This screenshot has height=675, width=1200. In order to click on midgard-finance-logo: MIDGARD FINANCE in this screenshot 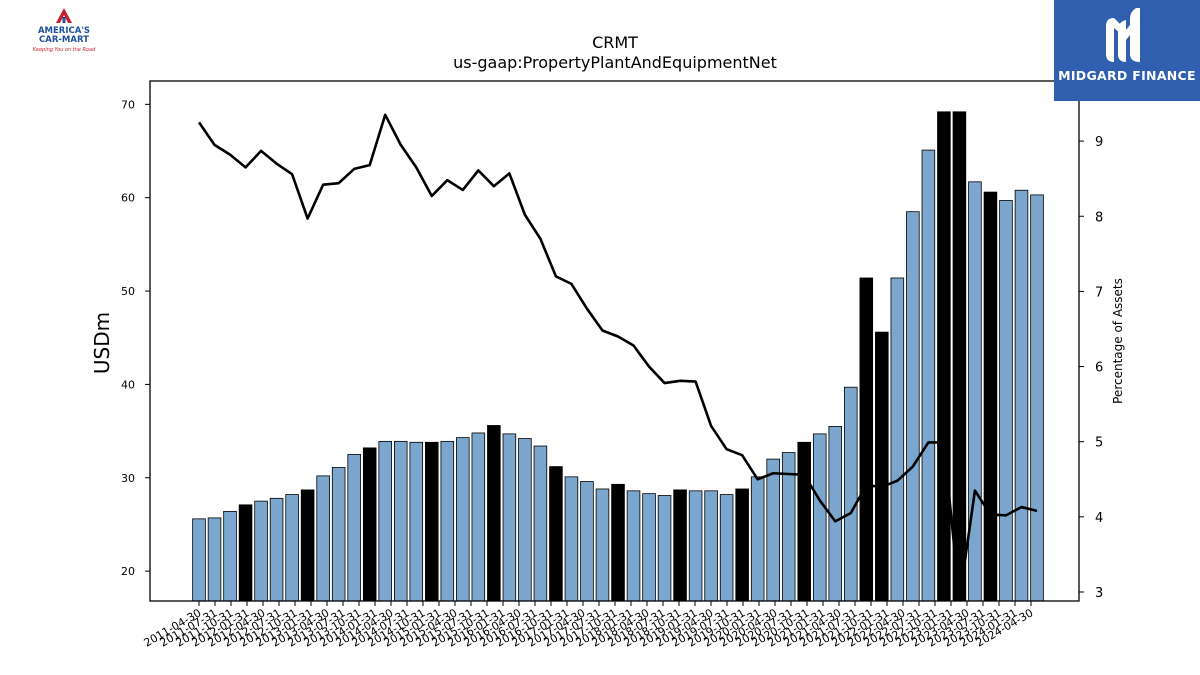, I will do `click(1127, 50)`.